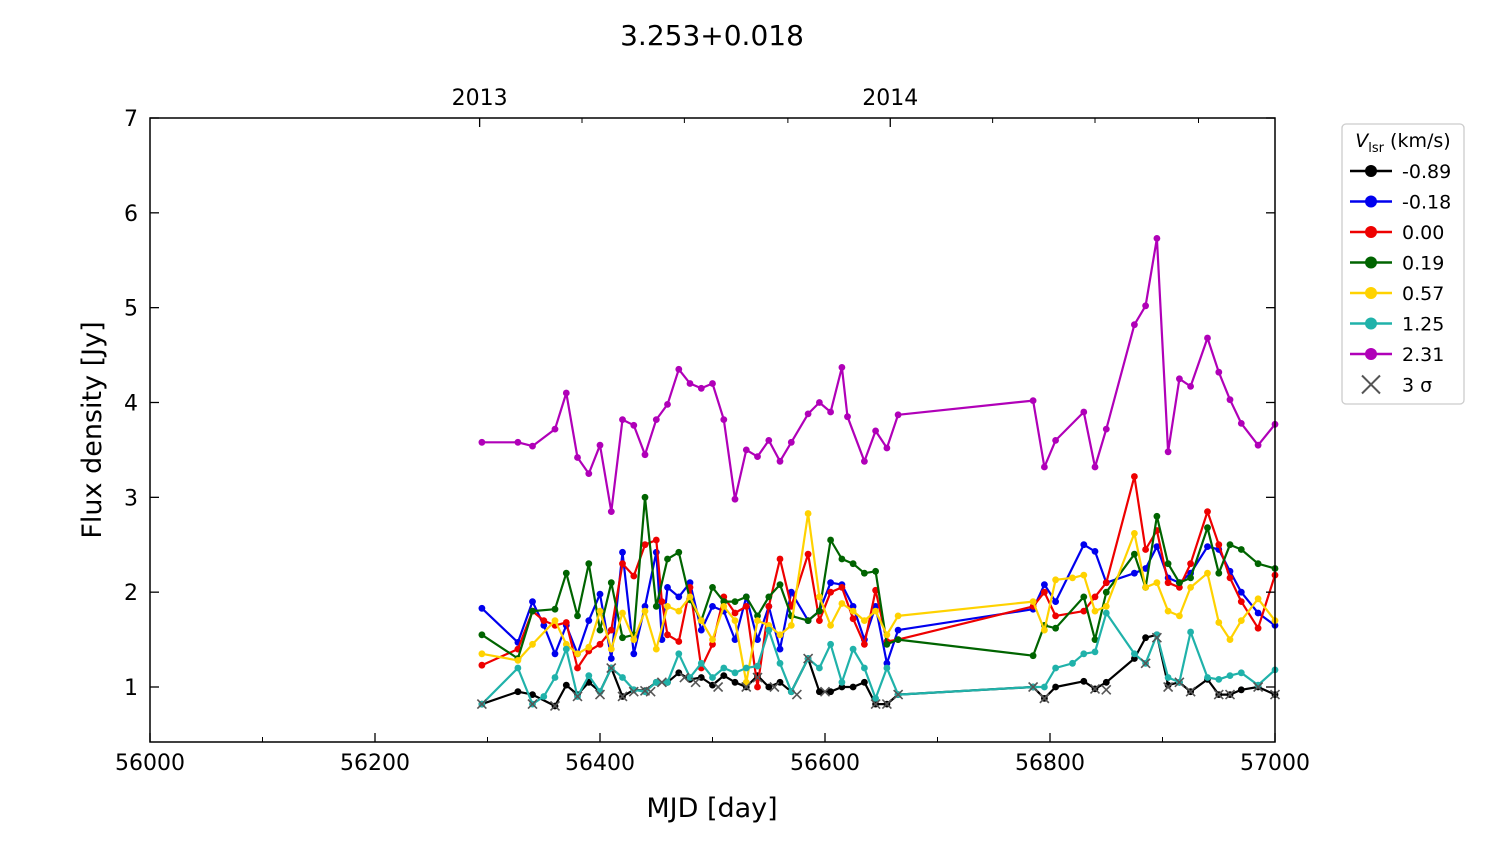 This screenshot has width=1500, height=844. I want to click on legend-box, so click(1403, 264).